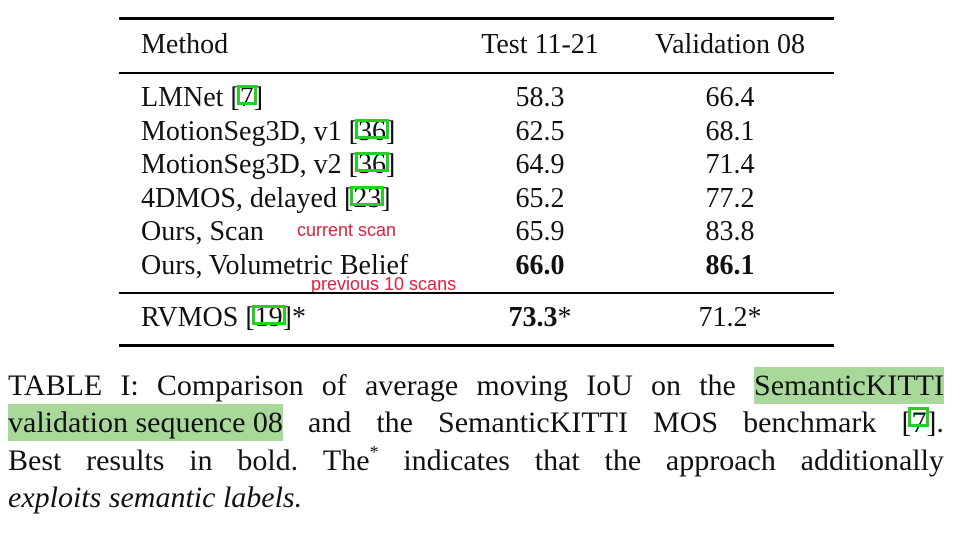 This screenshot has width=977, height=537. What do you see at coordinates (266, 198) in the screenshot?
I see `row-method: 4DMOS, delayed [23]` at bounding box center [266, 198].